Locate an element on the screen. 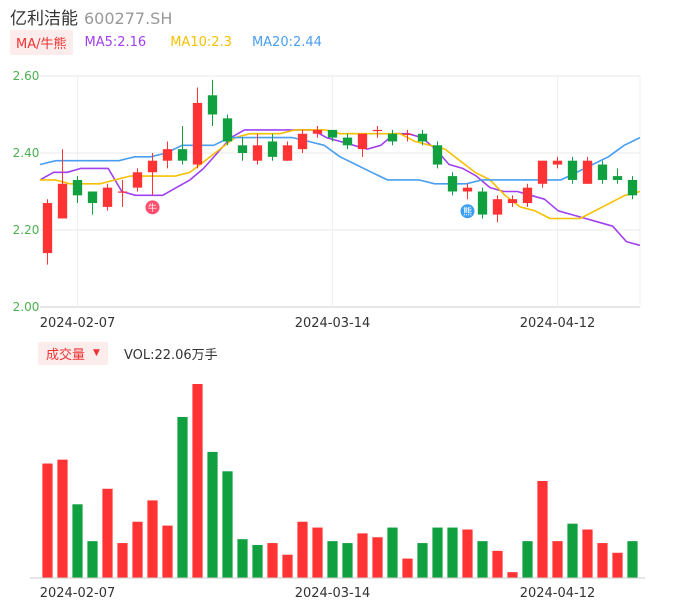 The image size is (686, 606). badge-text: 熊 is located at coordinates (467, 212).